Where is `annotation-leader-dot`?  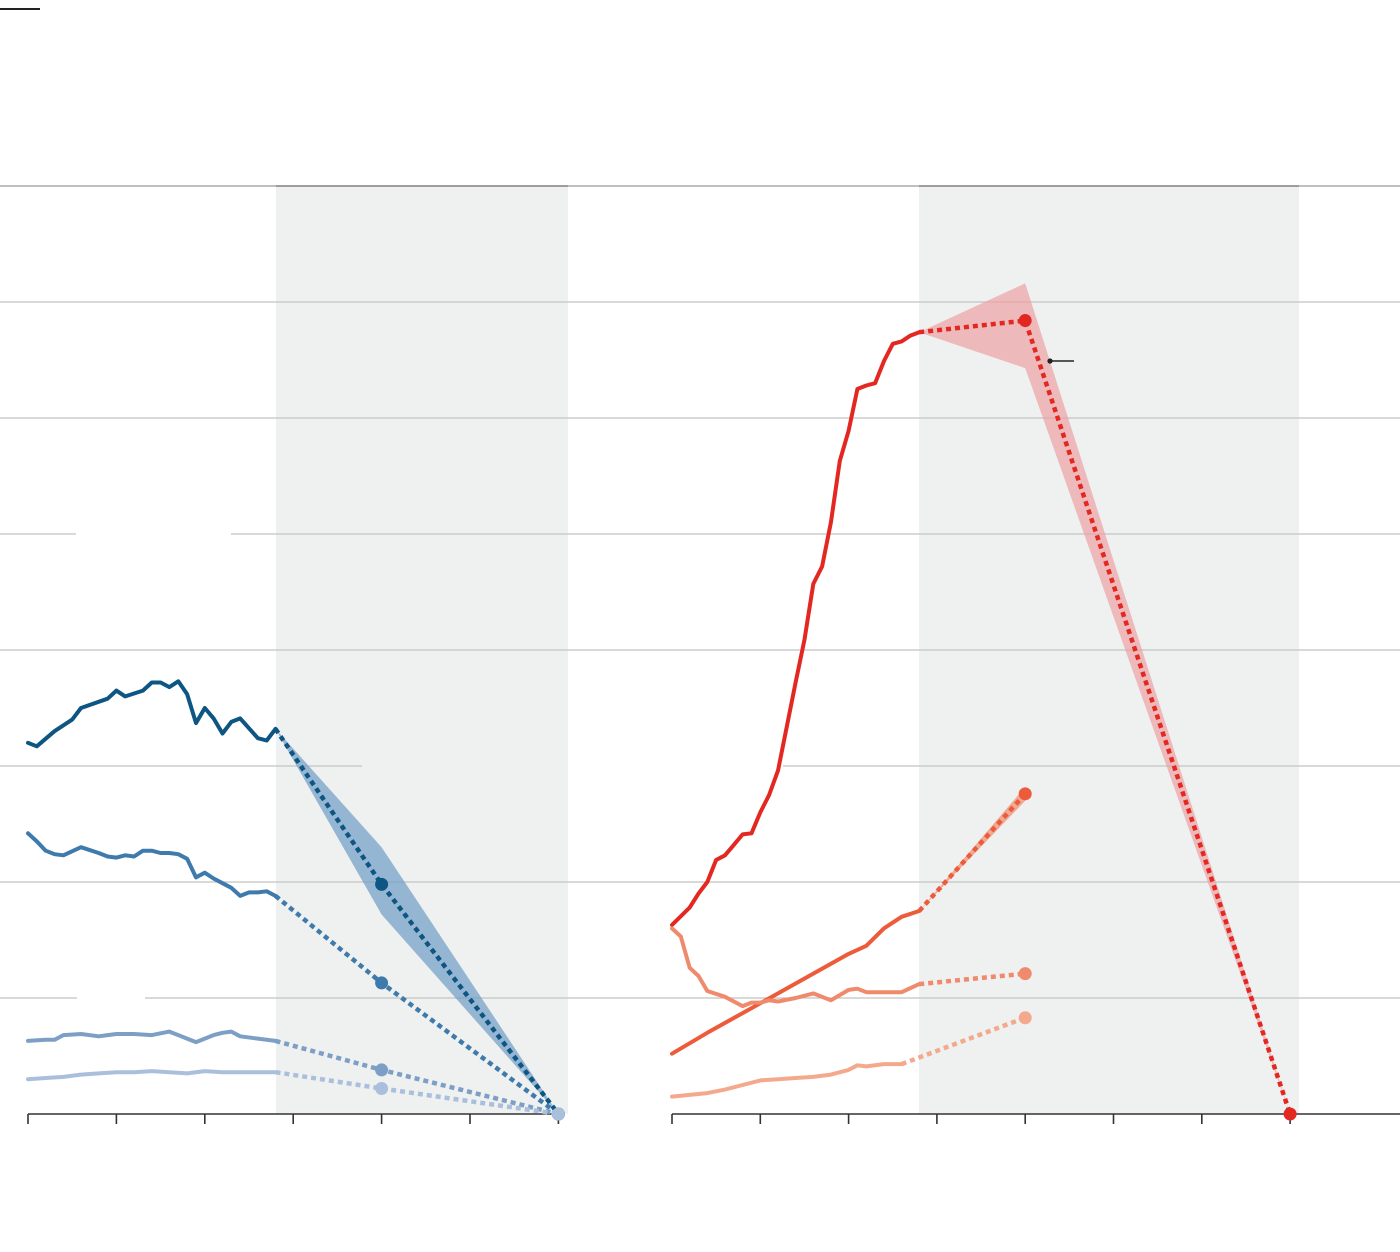
annotation-leader-dot is located at coordinates (1050, 361).